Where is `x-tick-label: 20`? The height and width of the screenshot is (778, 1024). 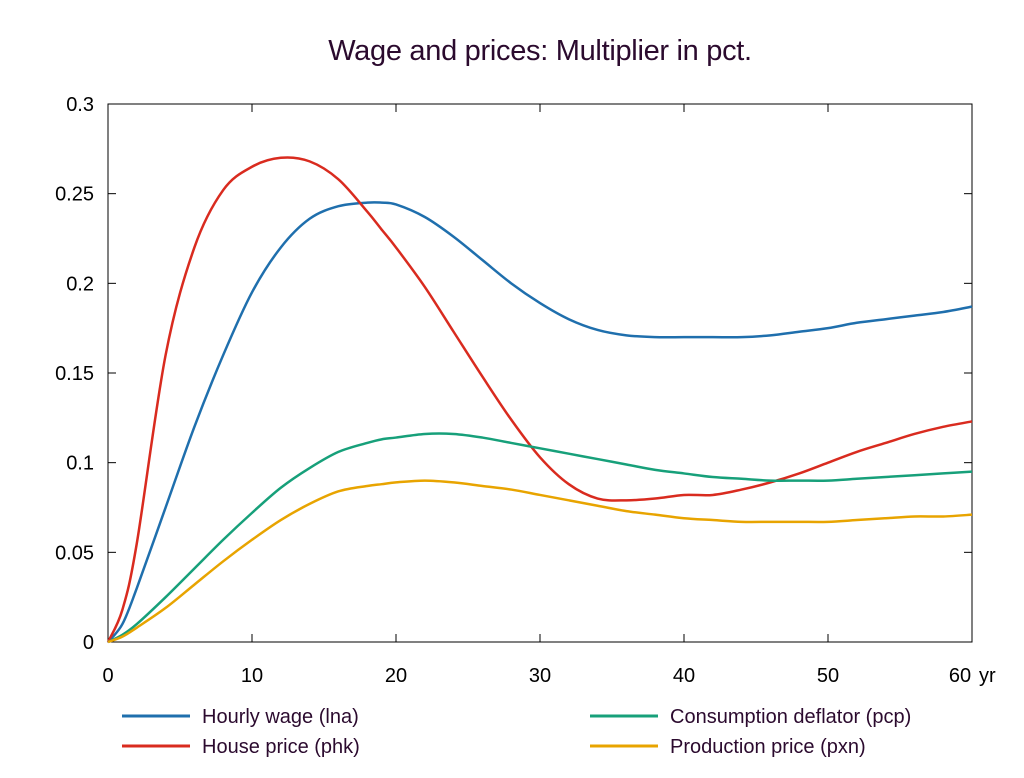 x-tick-label: 20 is located at coordinates (396, 676).